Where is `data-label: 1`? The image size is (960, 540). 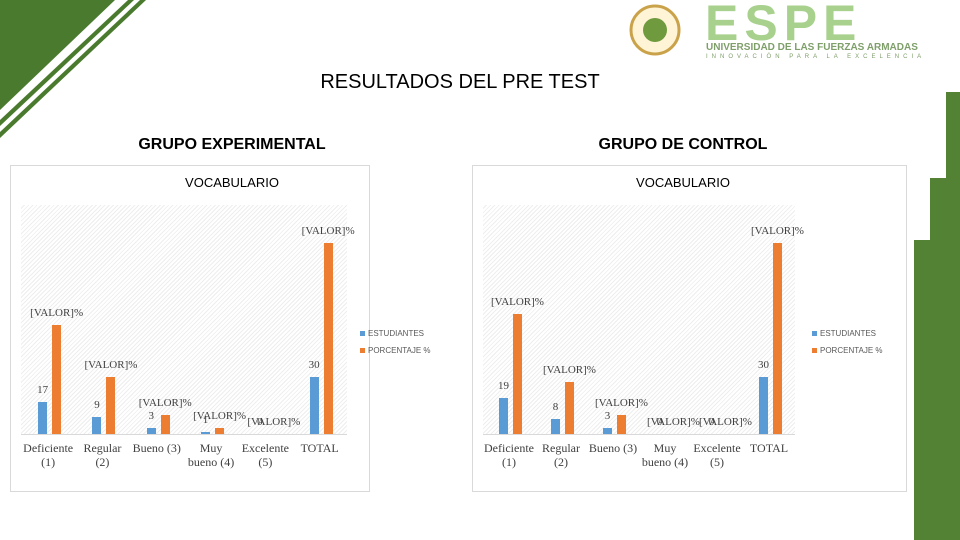 data-label: 1 is located at coordinates (205, 420).